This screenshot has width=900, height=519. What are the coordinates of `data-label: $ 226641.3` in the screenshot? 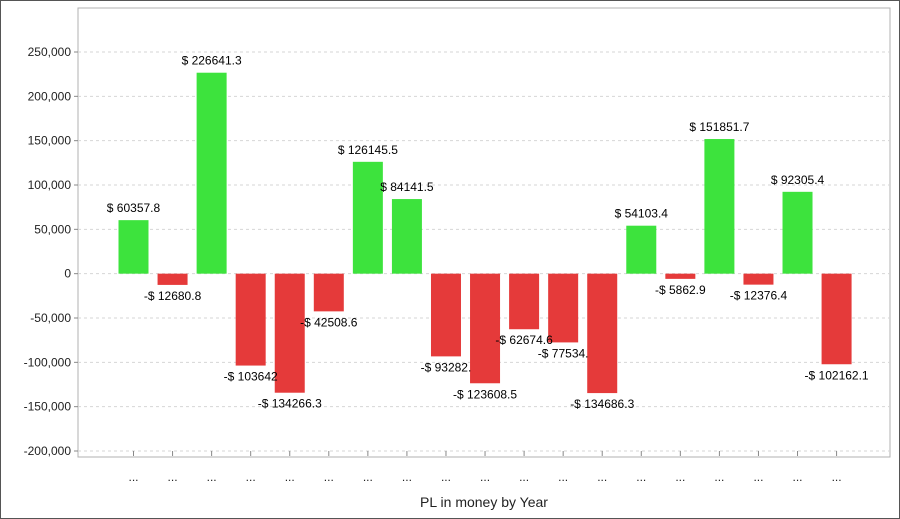 It's located at (212, 61).